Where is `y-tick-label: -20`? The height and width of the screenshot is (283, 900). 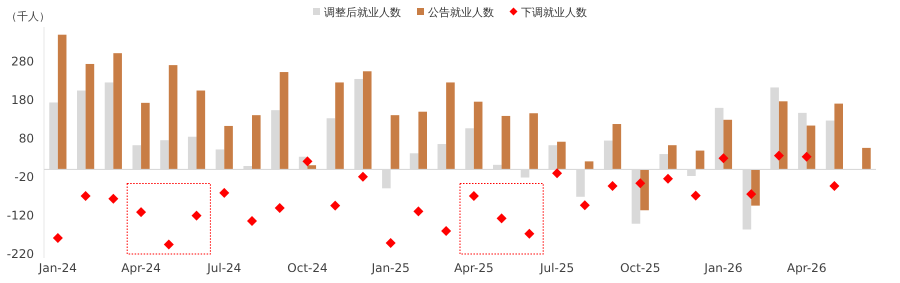
y-tick-label: -20 is located at coordinates (24, 177).